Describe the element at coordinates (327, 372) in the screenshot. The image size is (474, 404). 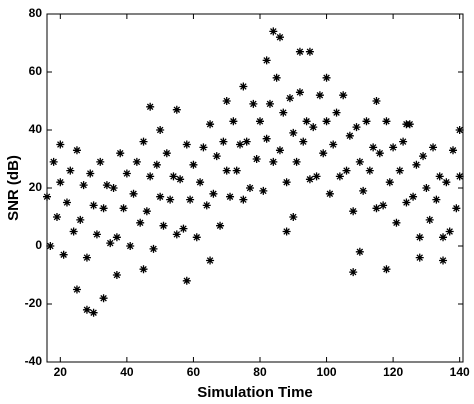
I see `x-tick-label: 100` at that location.